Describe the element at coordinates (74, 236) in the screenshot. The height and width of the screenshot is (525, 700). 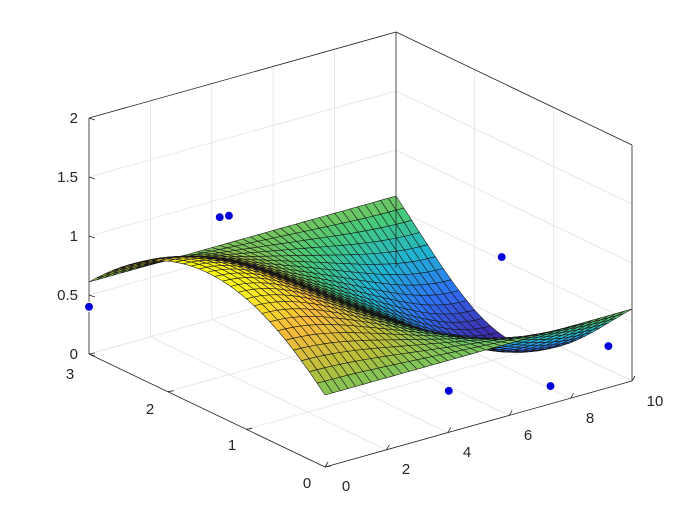
I see `z-tick-label: 1` at that location.